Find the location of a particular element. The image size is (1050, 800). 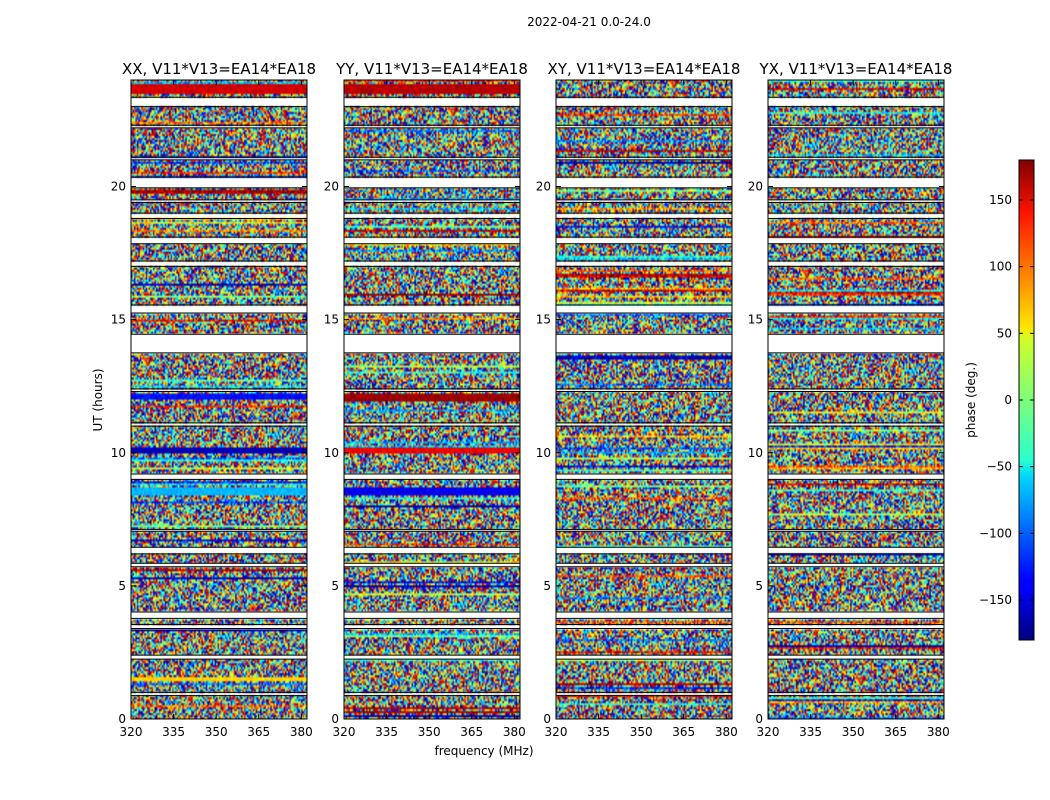

panel-title-yx: YX, V11*V13=EA14*EA18 is located at coordinates (856, 69).